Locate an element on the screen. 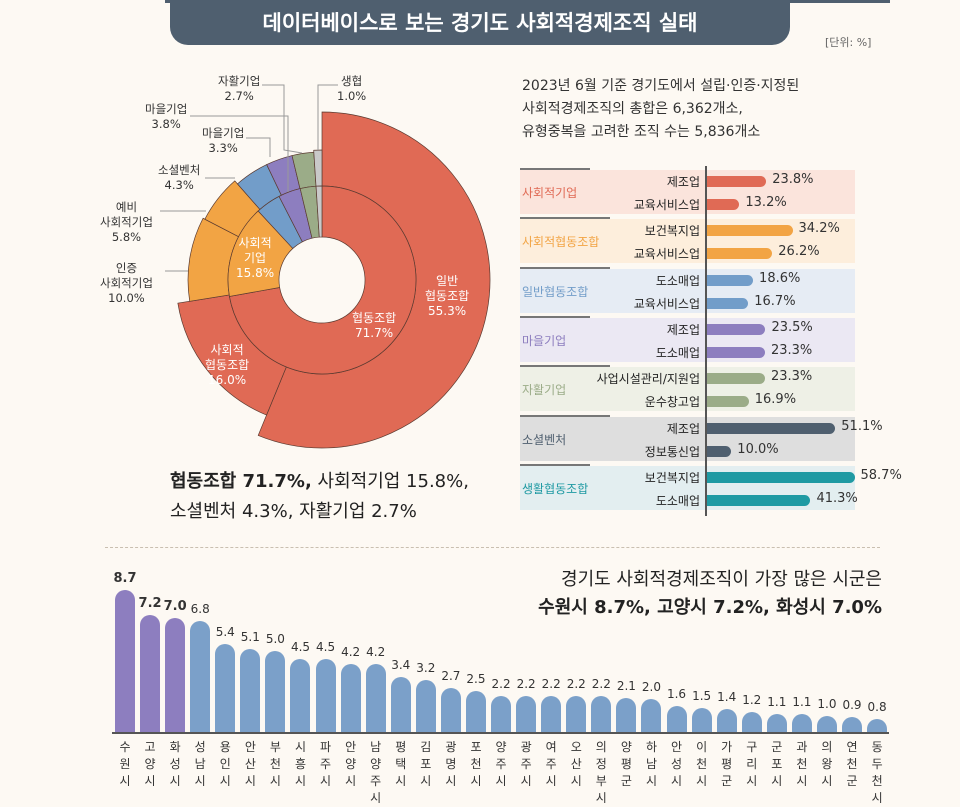 This screenshot has width=960, height=807. industry-value: 41.3% is located at coordinates (837, 498).